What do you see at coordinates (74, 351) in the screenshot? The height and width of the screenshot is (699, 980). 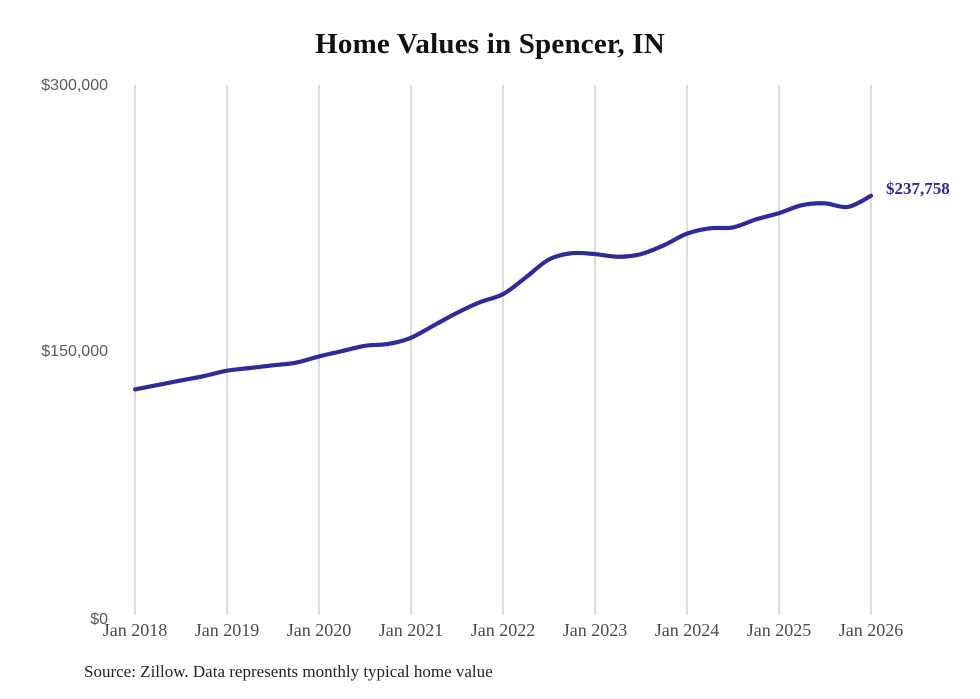 I see `y-tick-label-150000: $150,000` at bounding box center [74, 351].